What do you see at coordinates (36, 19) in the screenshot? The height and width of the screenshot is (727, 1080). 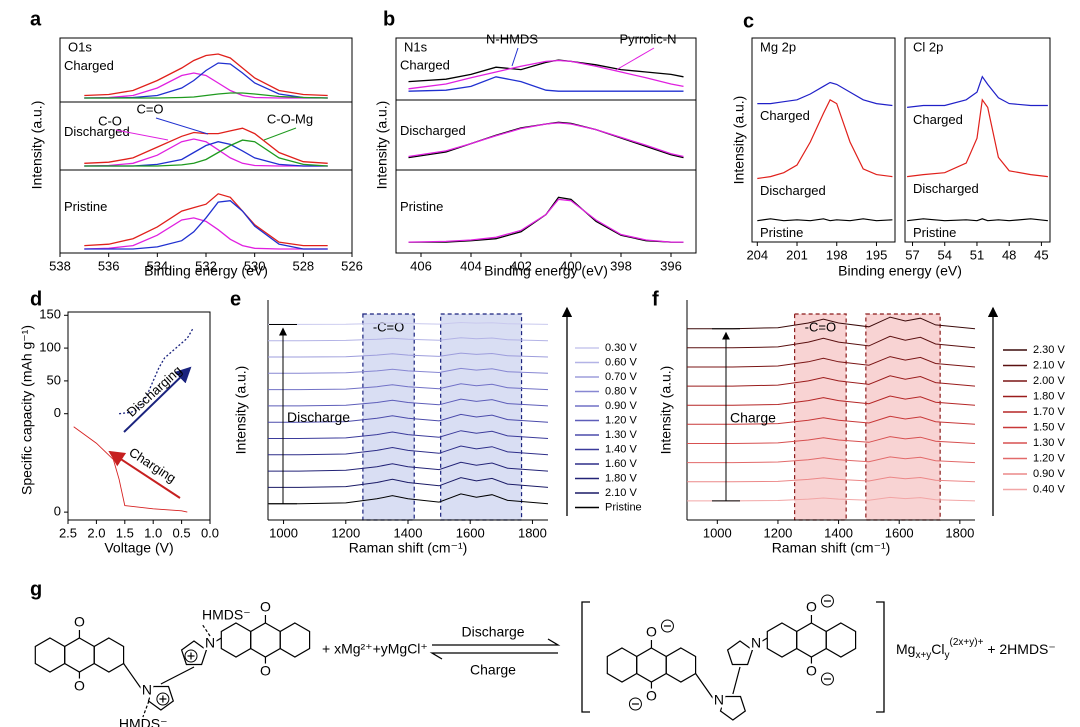 I see `panel-letter: a` at bounding box center [36, 19].